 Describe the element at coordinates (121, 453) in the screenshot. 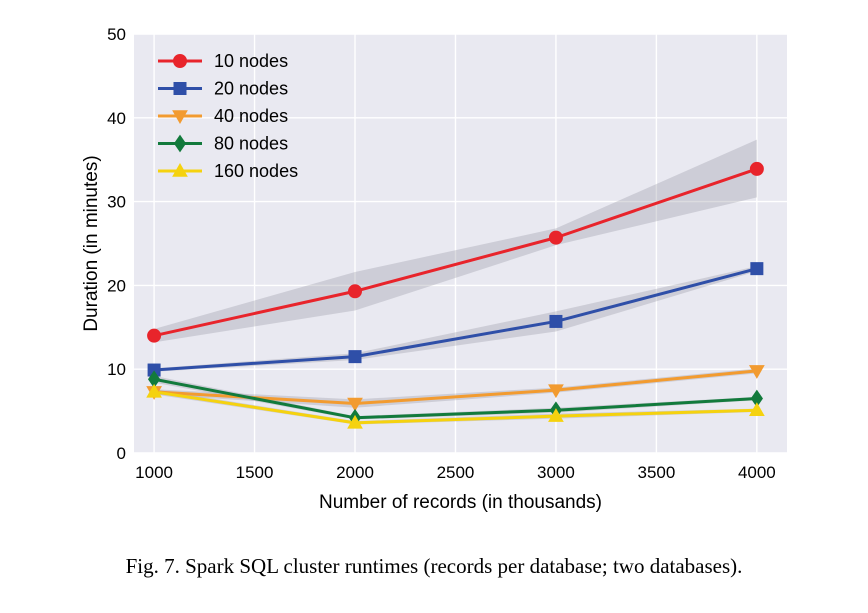

I see `y-tick-label: 0` at that location.